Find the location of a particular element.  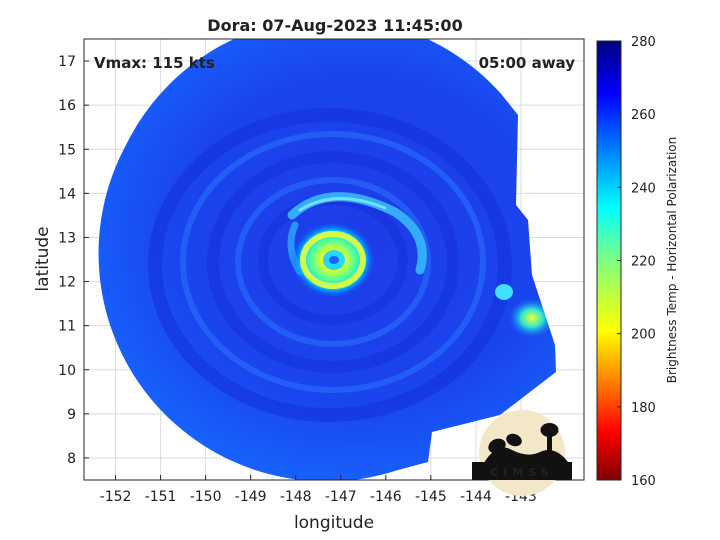

colorbar-tick-label: 280 is located at coordinates (643, 42).